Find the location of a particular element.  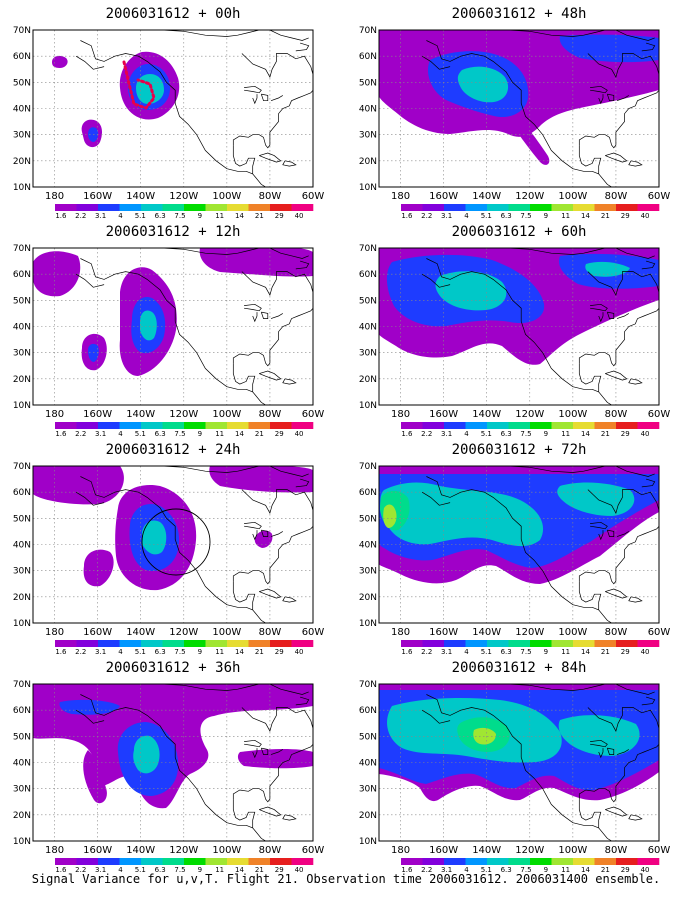

colorbar-label: 4 is located at coordinates (466, 433).